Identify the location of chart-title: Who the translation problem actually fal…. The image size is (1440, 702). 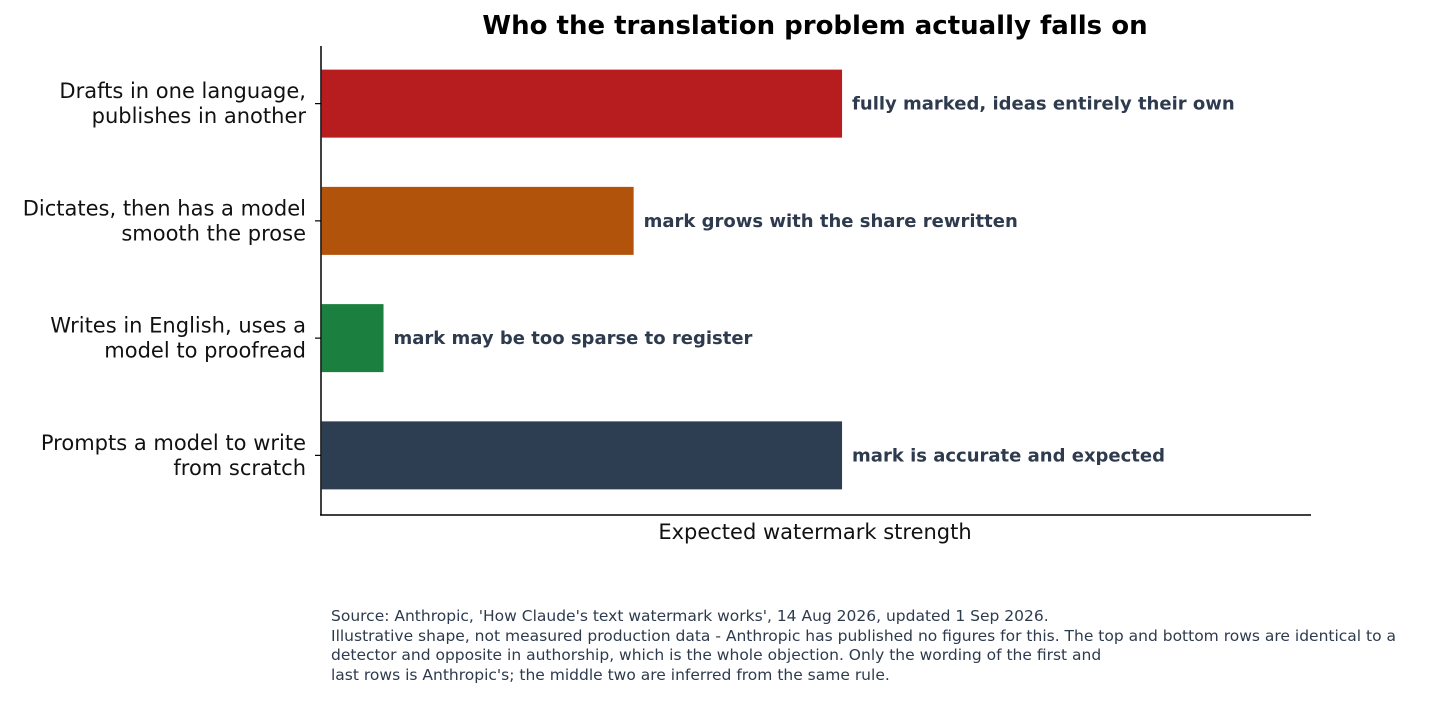
(814, 26).